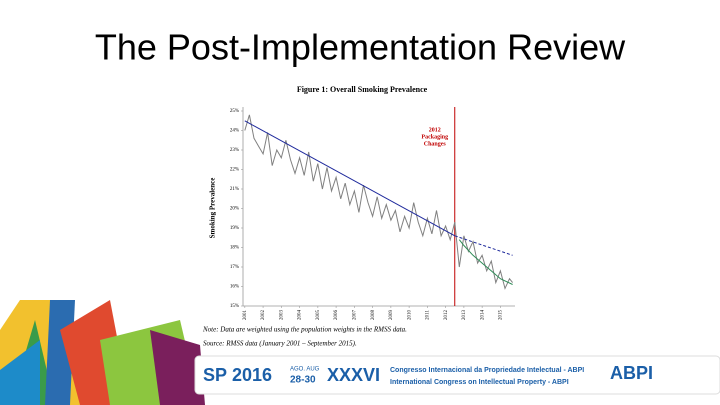 The height and width of the screenshot is (405, 720). What do you see at coordinates (360, 47) in the screenshot?
I see `slide-title: The Post-Implementation Review` at bounding box center [360, 47].